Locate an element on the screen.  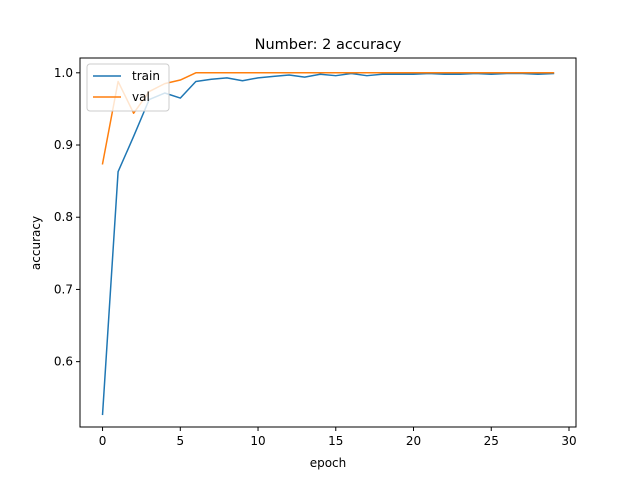
x-tick-label: 20 is located at coordinates (413, 441).